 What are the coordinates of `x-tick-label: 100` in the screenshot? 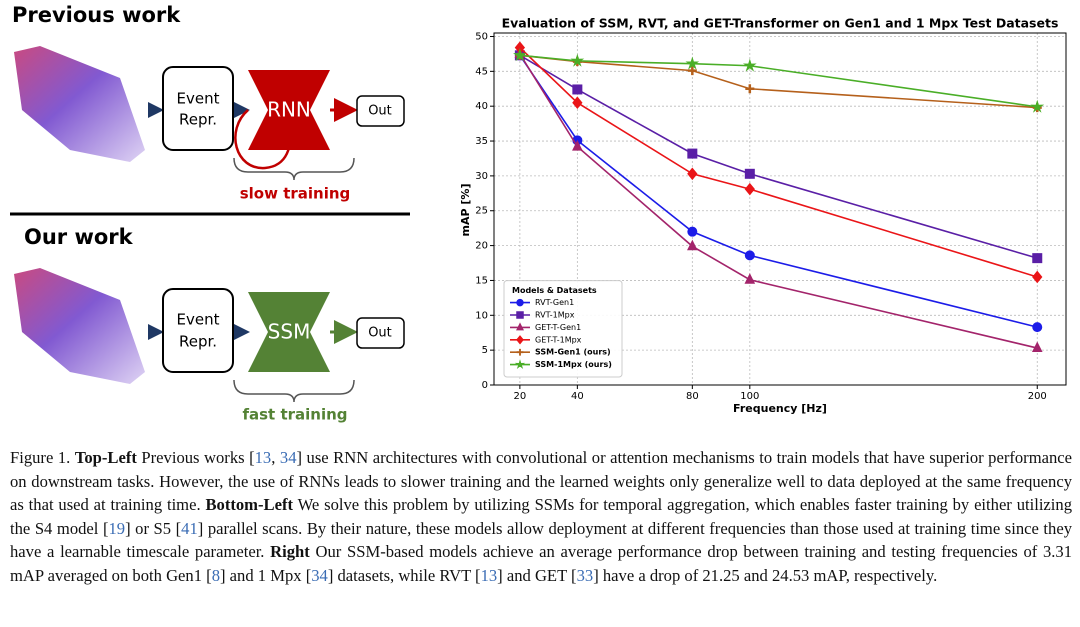 It's located at (749, 396).